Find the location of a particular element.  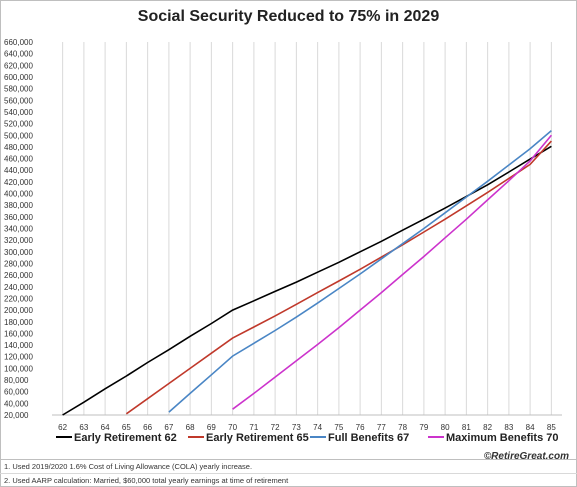

x-tick-label: 75 is located at coordinates (338, 427).